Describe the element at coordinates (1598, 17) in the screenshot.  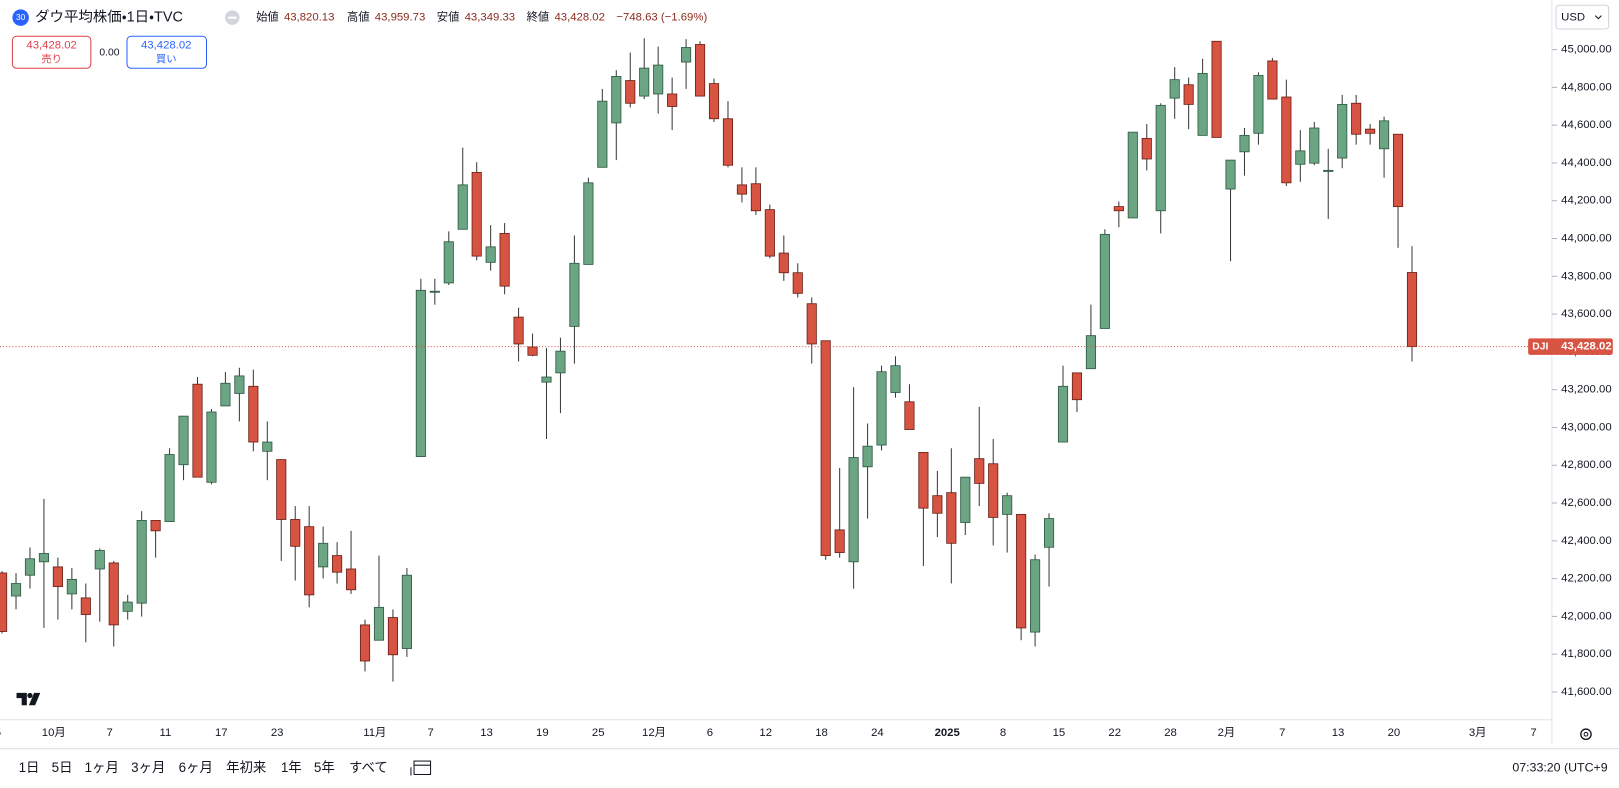
I see `chevron-icon` at that location.